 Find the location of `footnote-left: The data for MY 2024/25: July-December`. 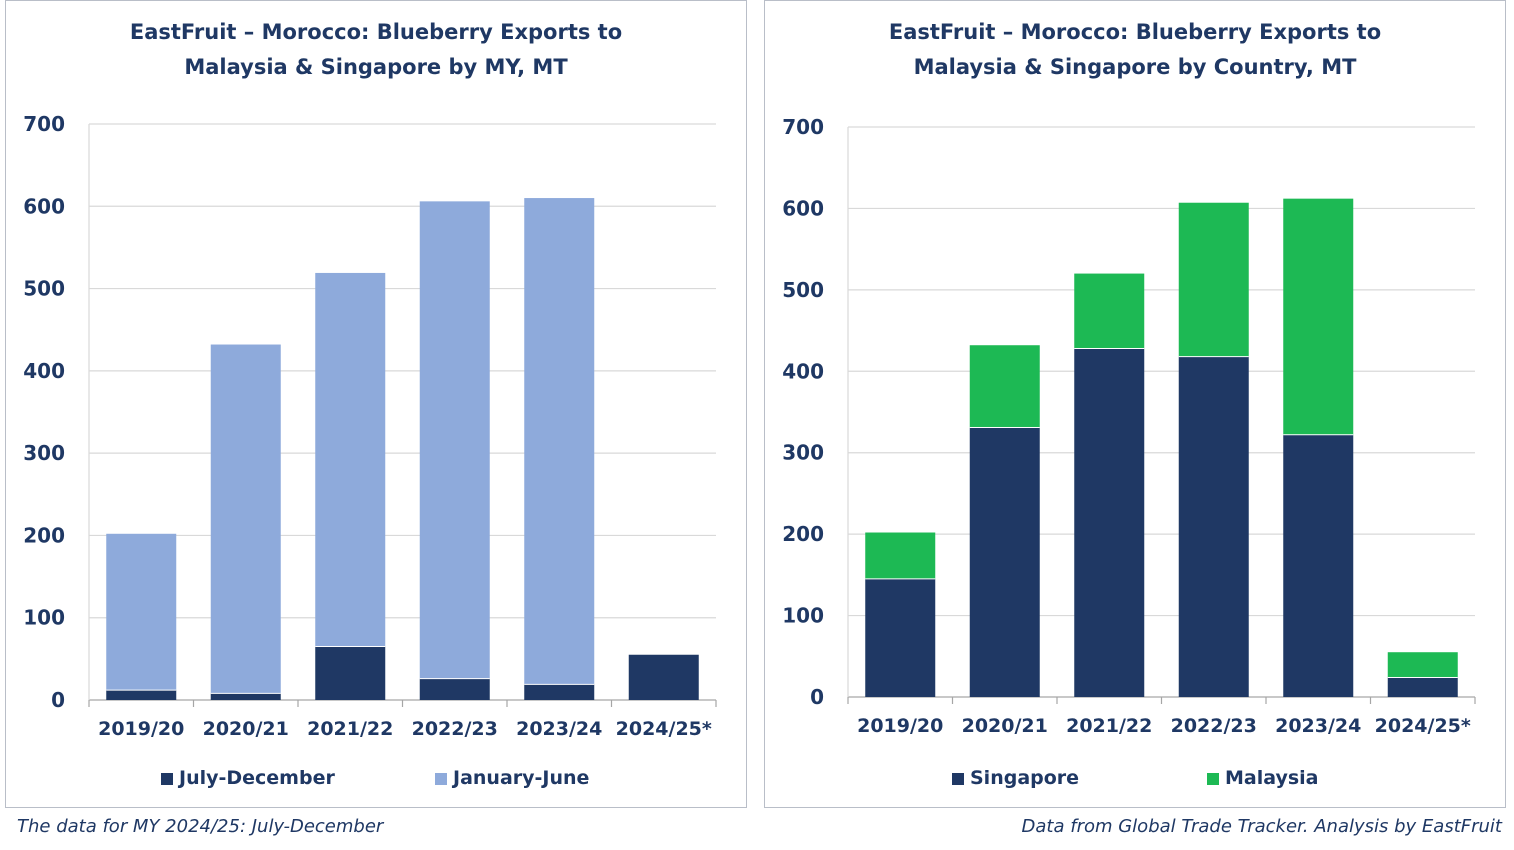

footnote-left: The data for MY 2024/25: July-December is located at coordinates (200, 826).